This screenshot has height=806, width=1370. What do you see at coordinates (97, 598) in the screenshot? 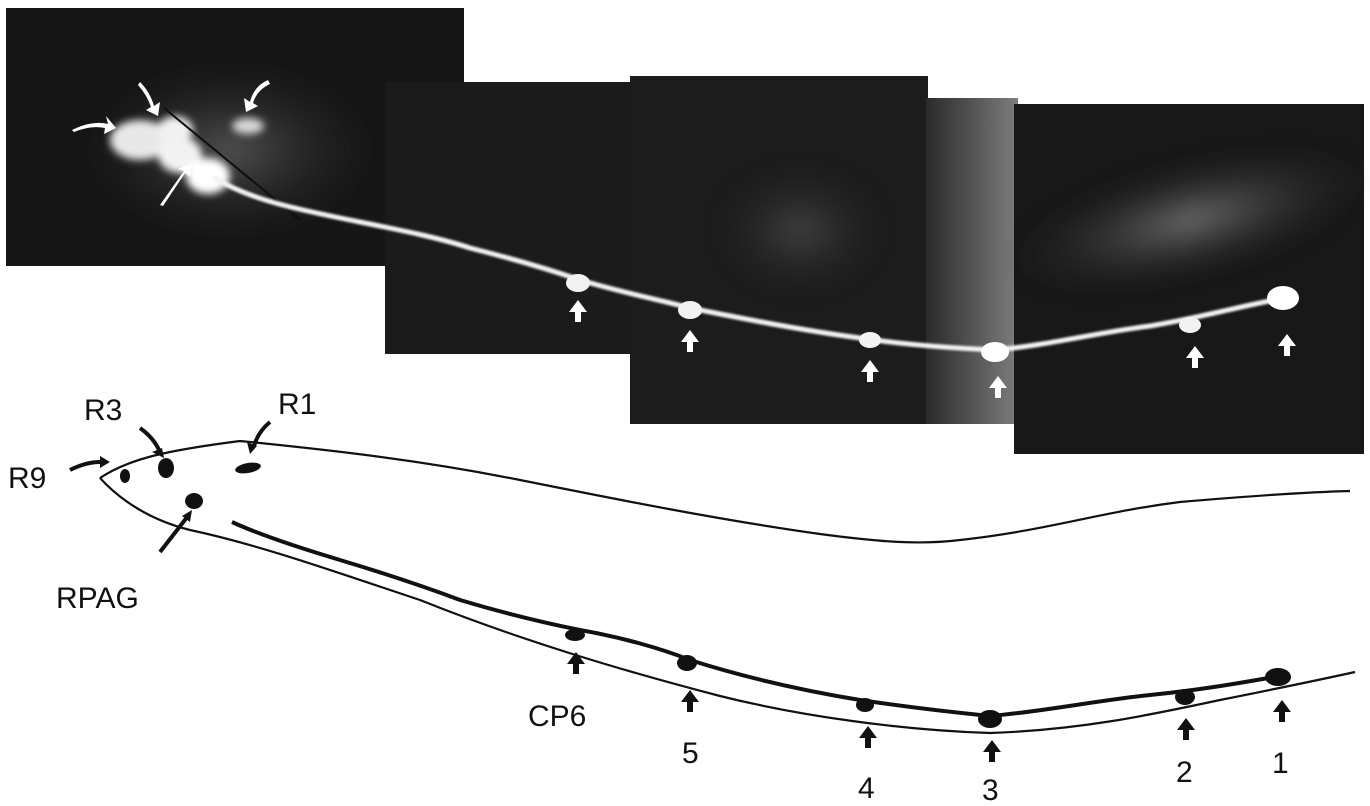
I see `label-rpag: RPAG` at bounding box center [97, 598].